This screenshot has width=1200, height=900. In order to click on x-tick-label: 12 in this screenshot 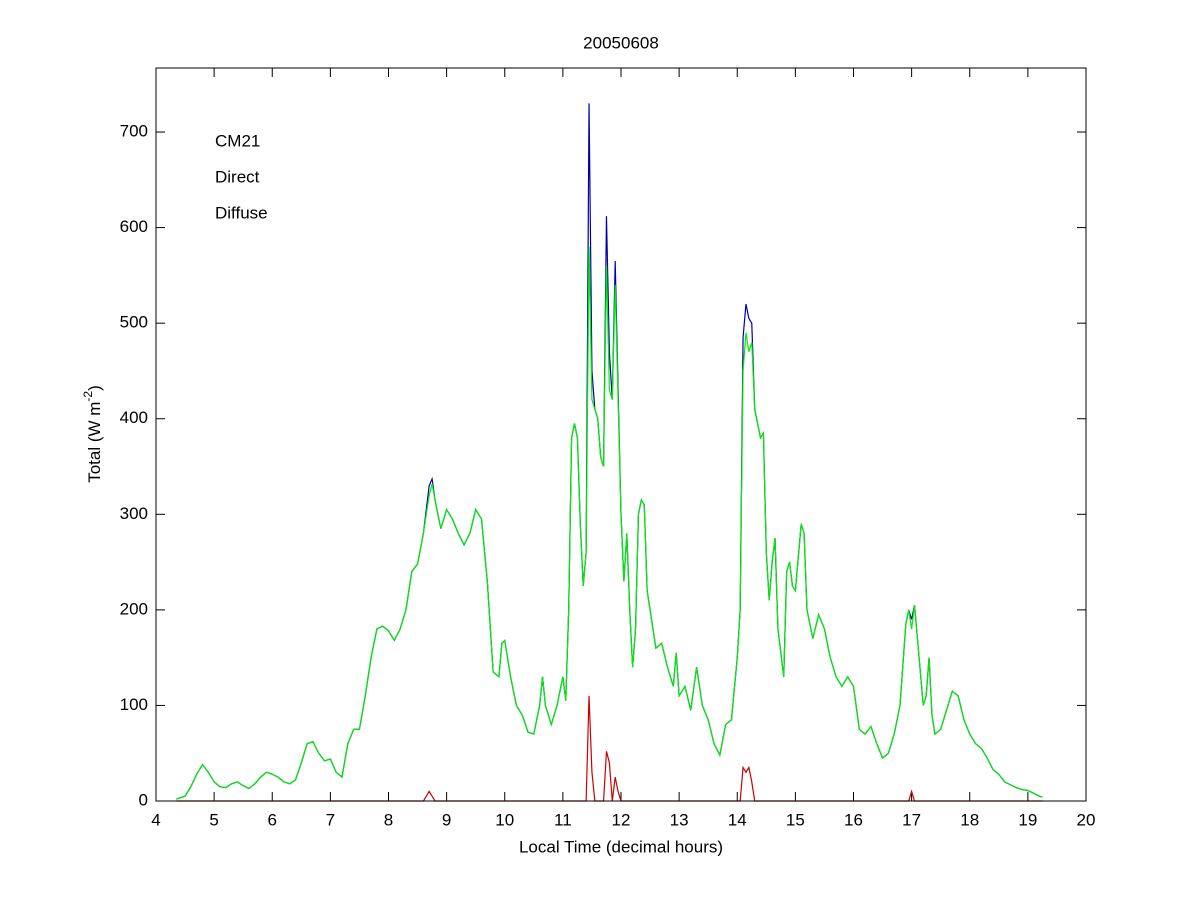, I will do `click(621, 819)`.